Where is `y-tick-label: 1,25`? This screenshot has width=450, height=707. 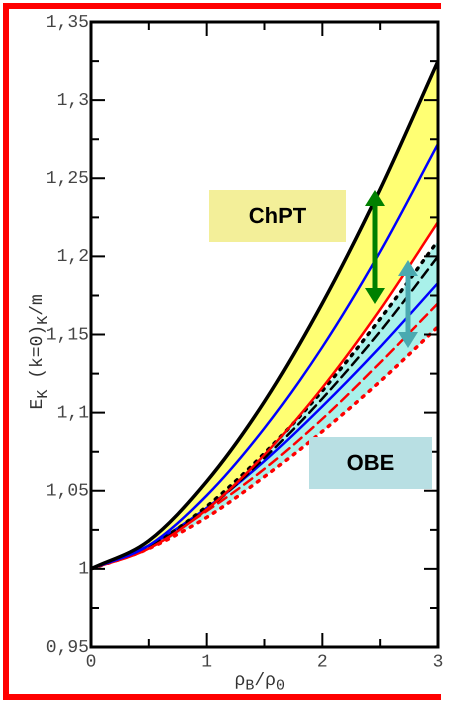
y-tick-label: 1,25 is located at coordinates (67, 179).